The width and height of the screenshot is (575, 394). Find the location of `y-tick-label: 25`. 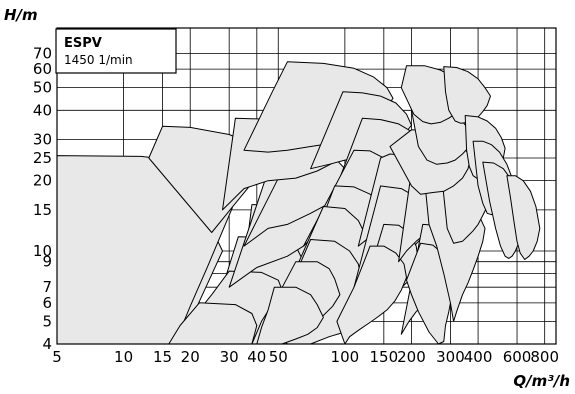

y-tick-label: 25 is located at coordinates (42, 158).